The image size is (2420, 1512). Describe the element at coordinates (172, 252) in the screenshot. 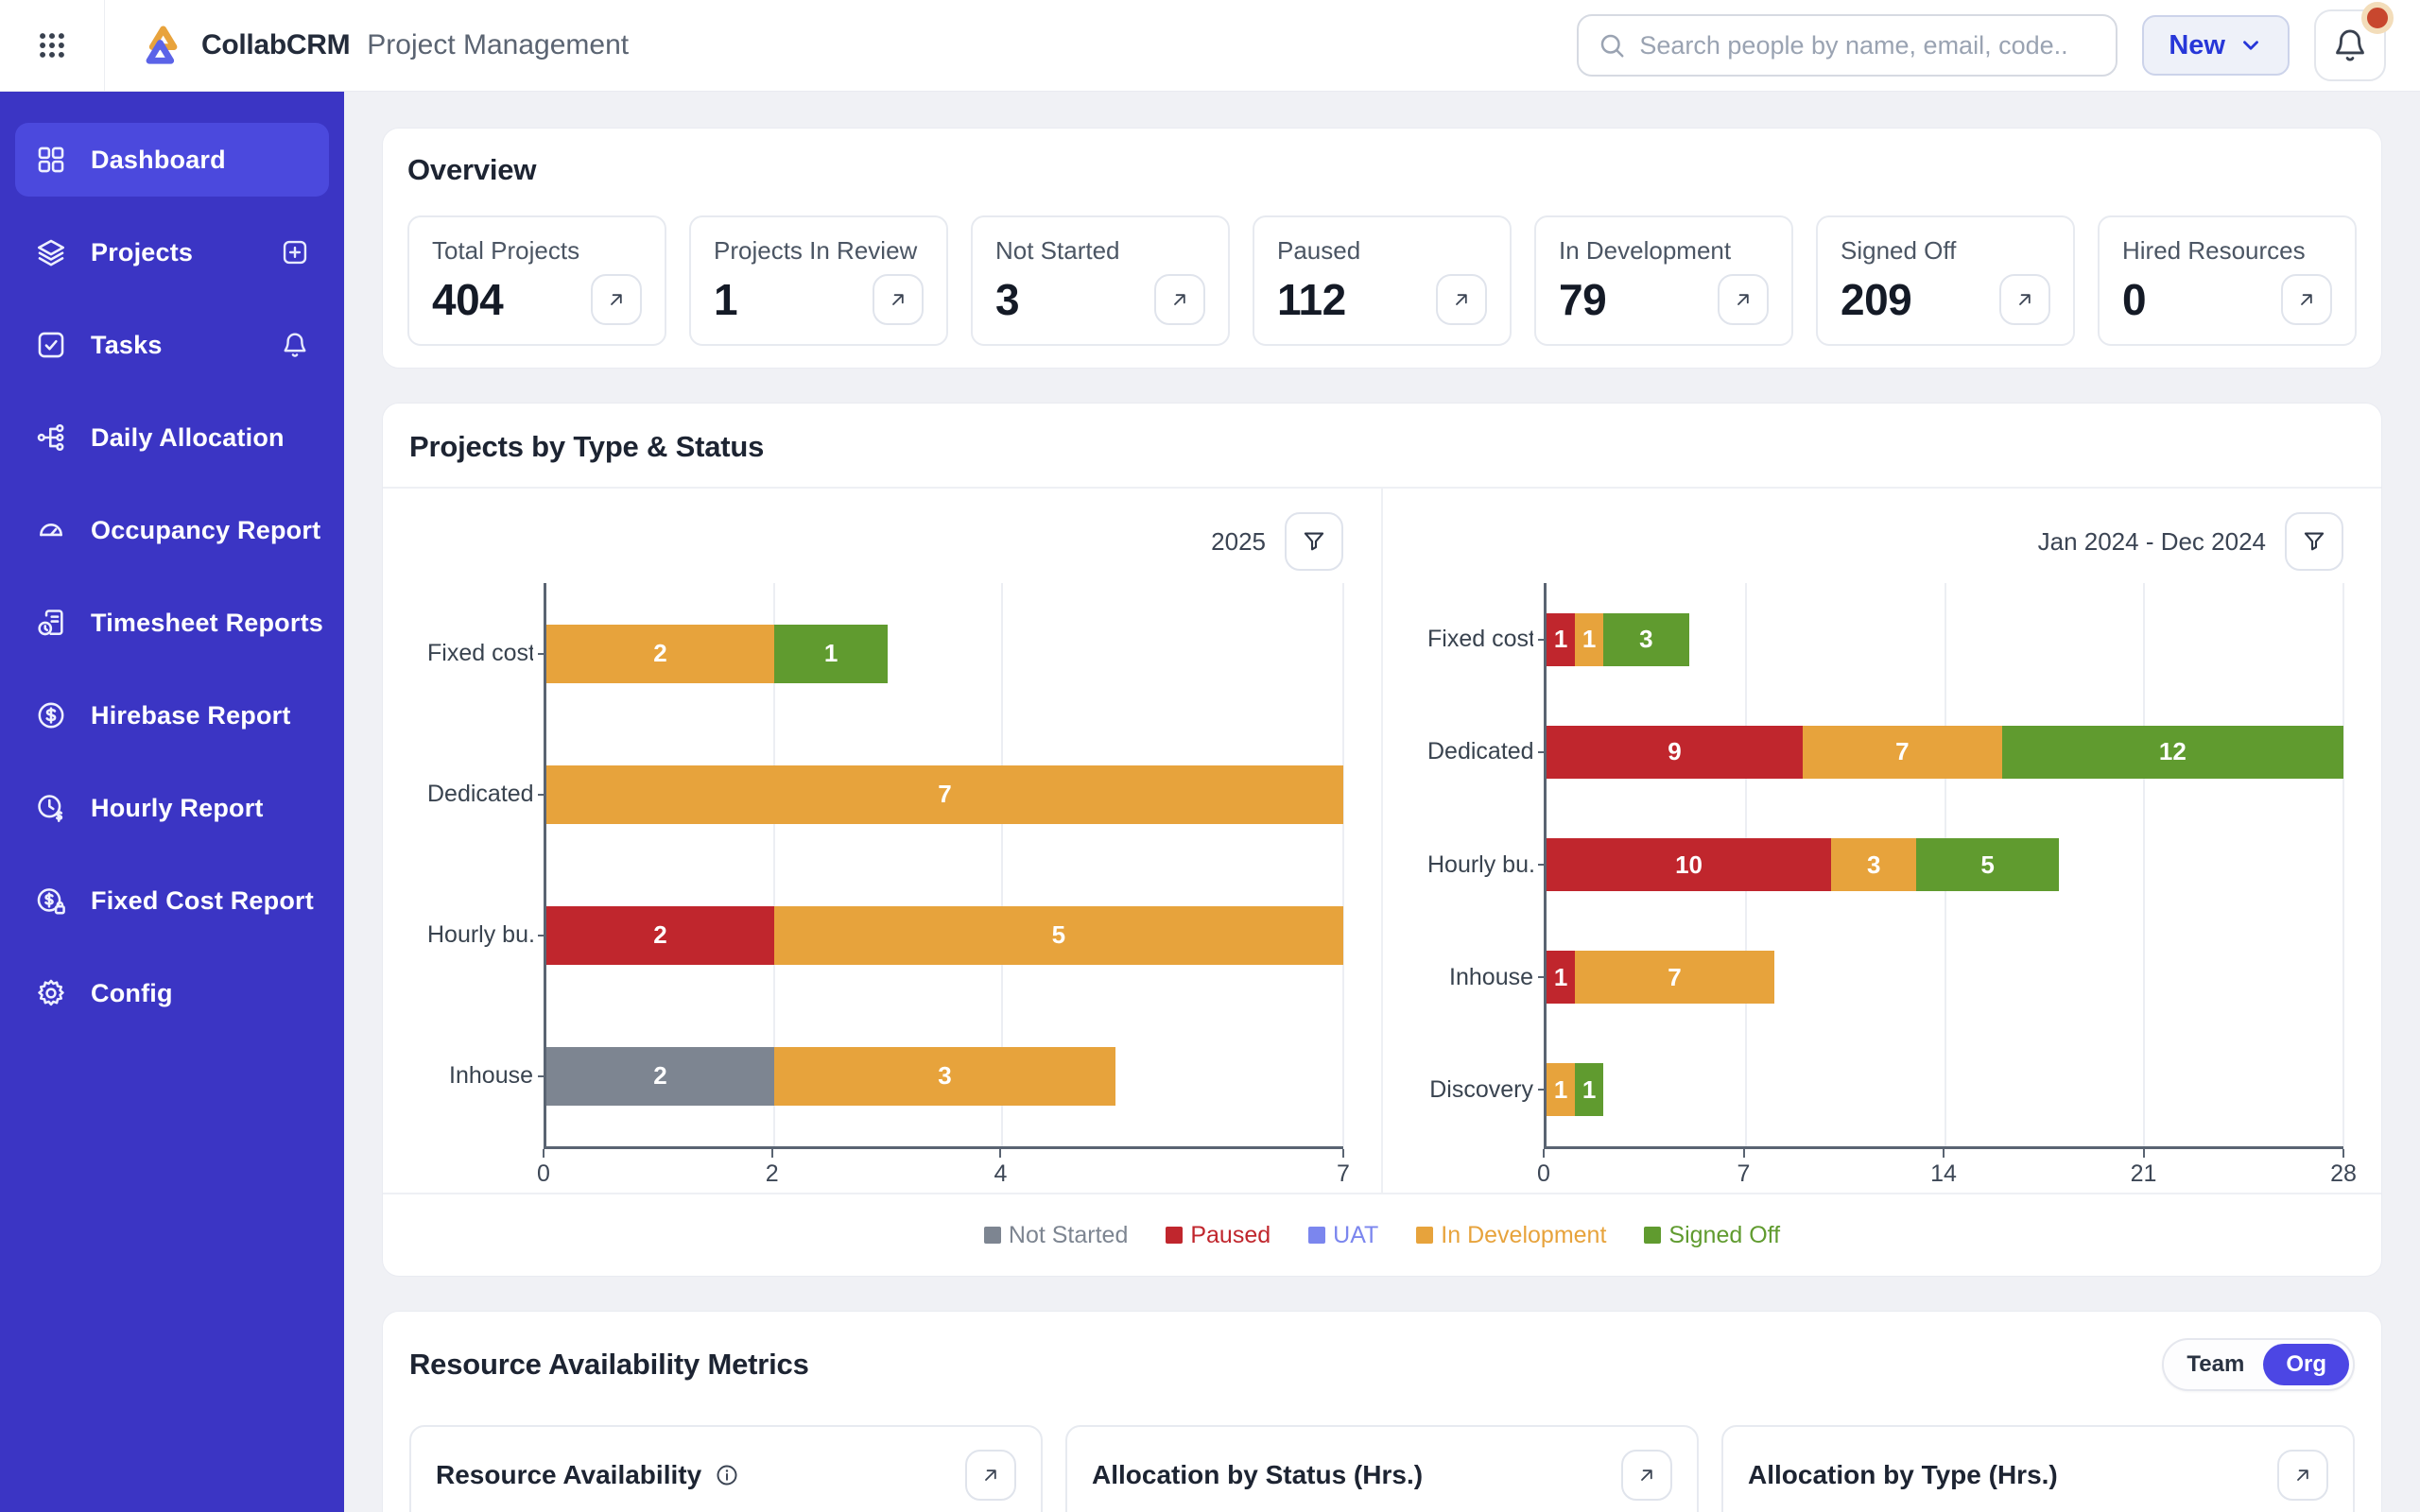

I see `sidebar-item-projects: Projects` at that location.